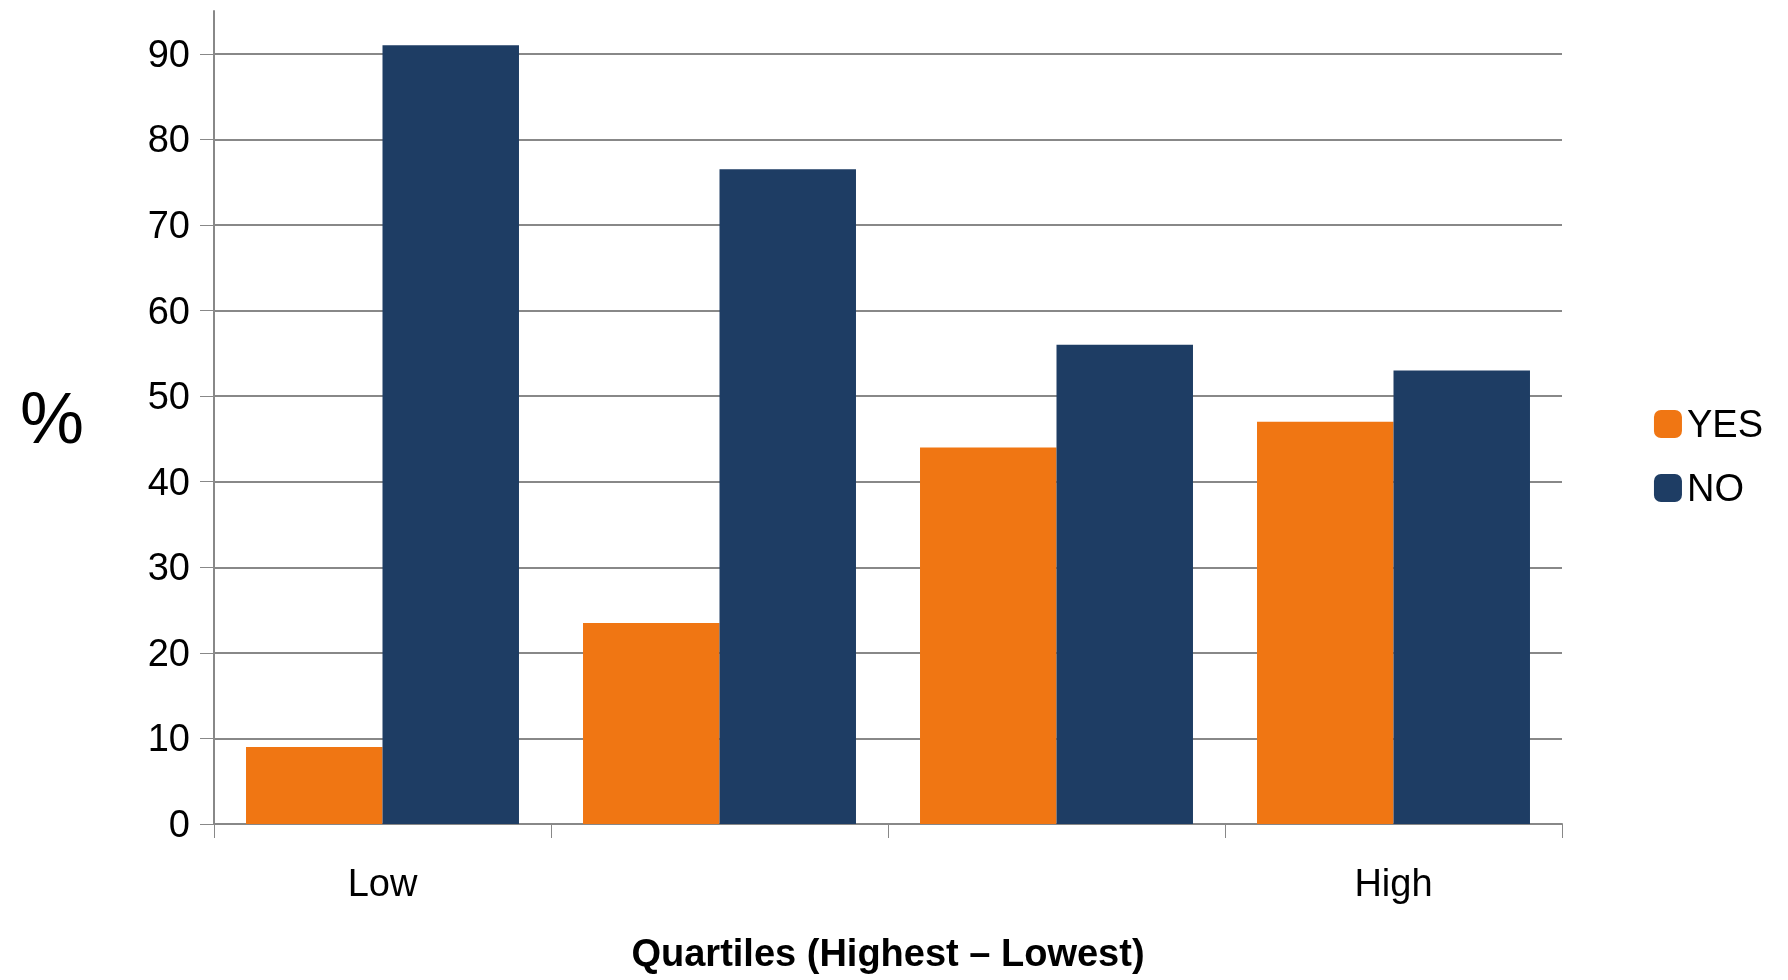  Describe the element at coordinates (888, 953) in the screenshot. I see `x-axis-title: Quartiles (Highest – Lowest)` at that location.